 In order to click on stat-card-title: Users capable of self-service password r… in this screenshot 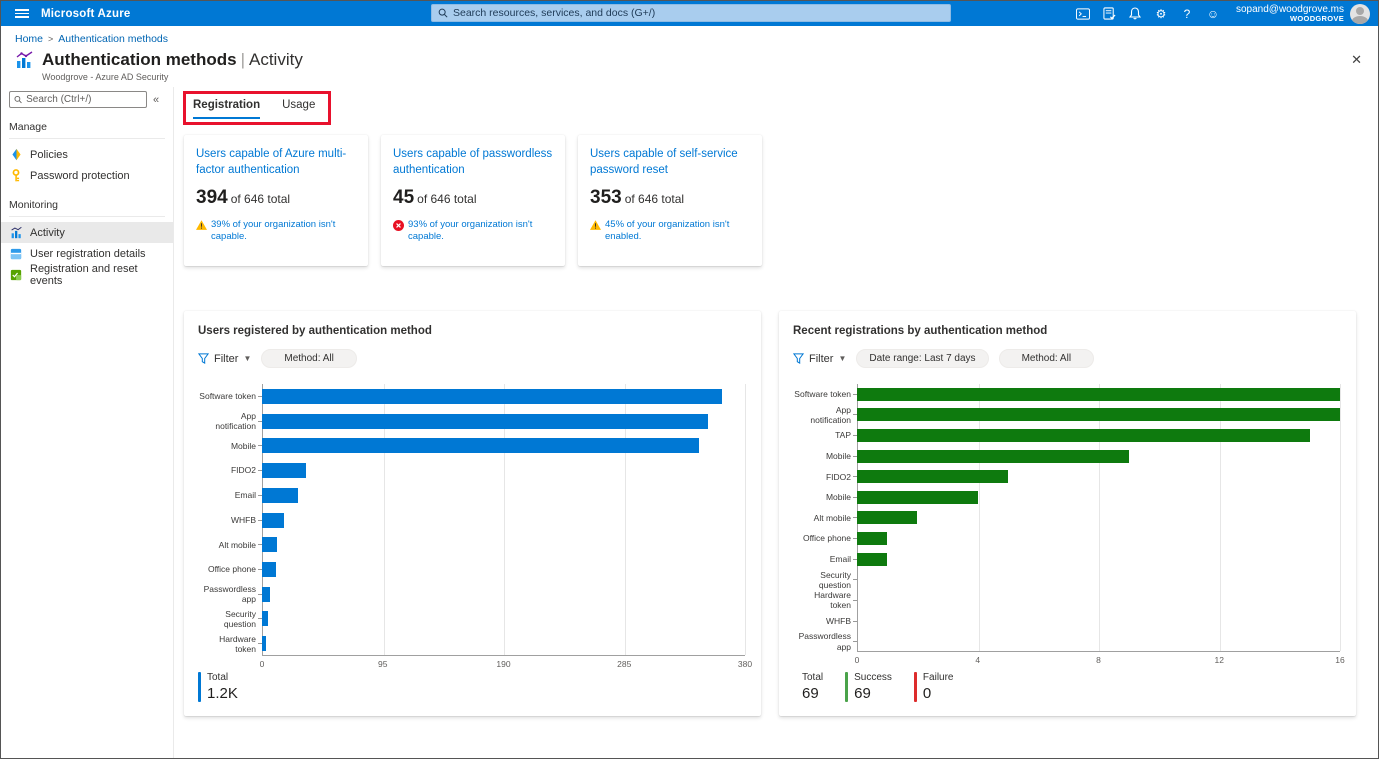, I will do `click(664, 162)`.